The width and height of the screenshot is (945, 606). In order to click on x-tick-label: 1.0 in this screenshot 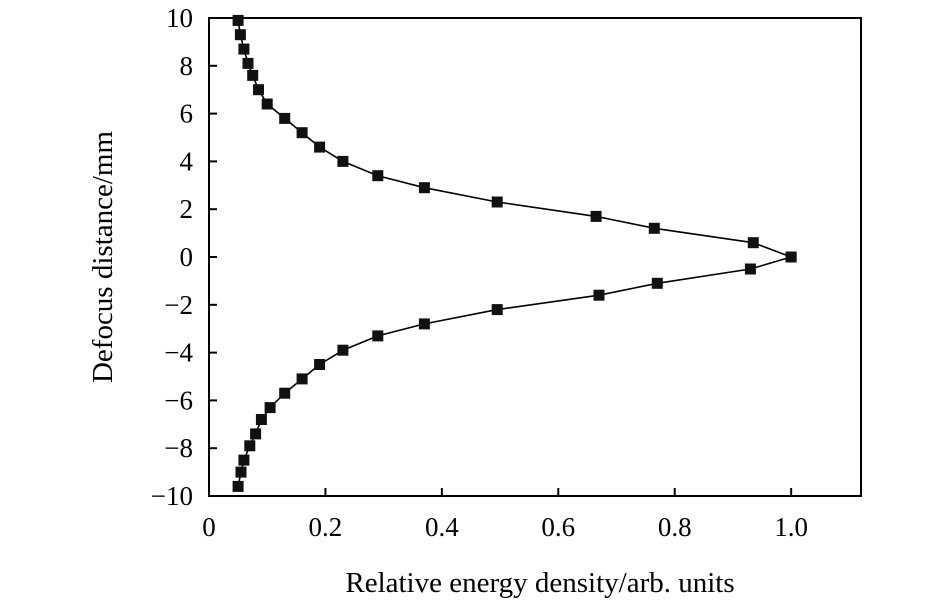, I will do `click(791, 527)`.